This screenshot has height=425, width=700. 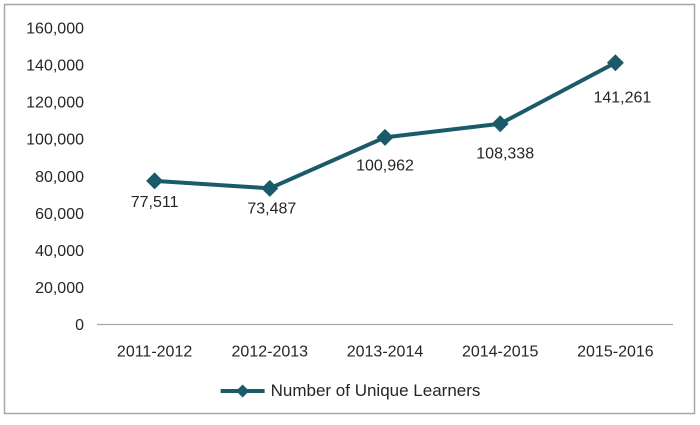 What do you see at coordinates (55, 140) in the screenshot?
I see `y-axis-tick-label: 100,000` at bounding box center [55, 140].